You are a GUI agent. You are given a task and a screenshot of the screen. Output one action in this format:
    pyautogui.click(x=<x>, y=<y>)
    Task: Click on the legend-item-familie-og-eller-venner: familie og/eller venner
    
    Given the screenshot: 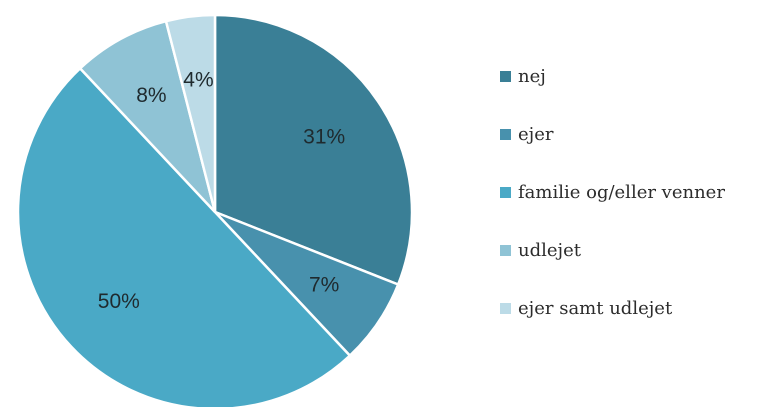 What is the action you would take?
    pyautogui.click(x=640, y=192)
    